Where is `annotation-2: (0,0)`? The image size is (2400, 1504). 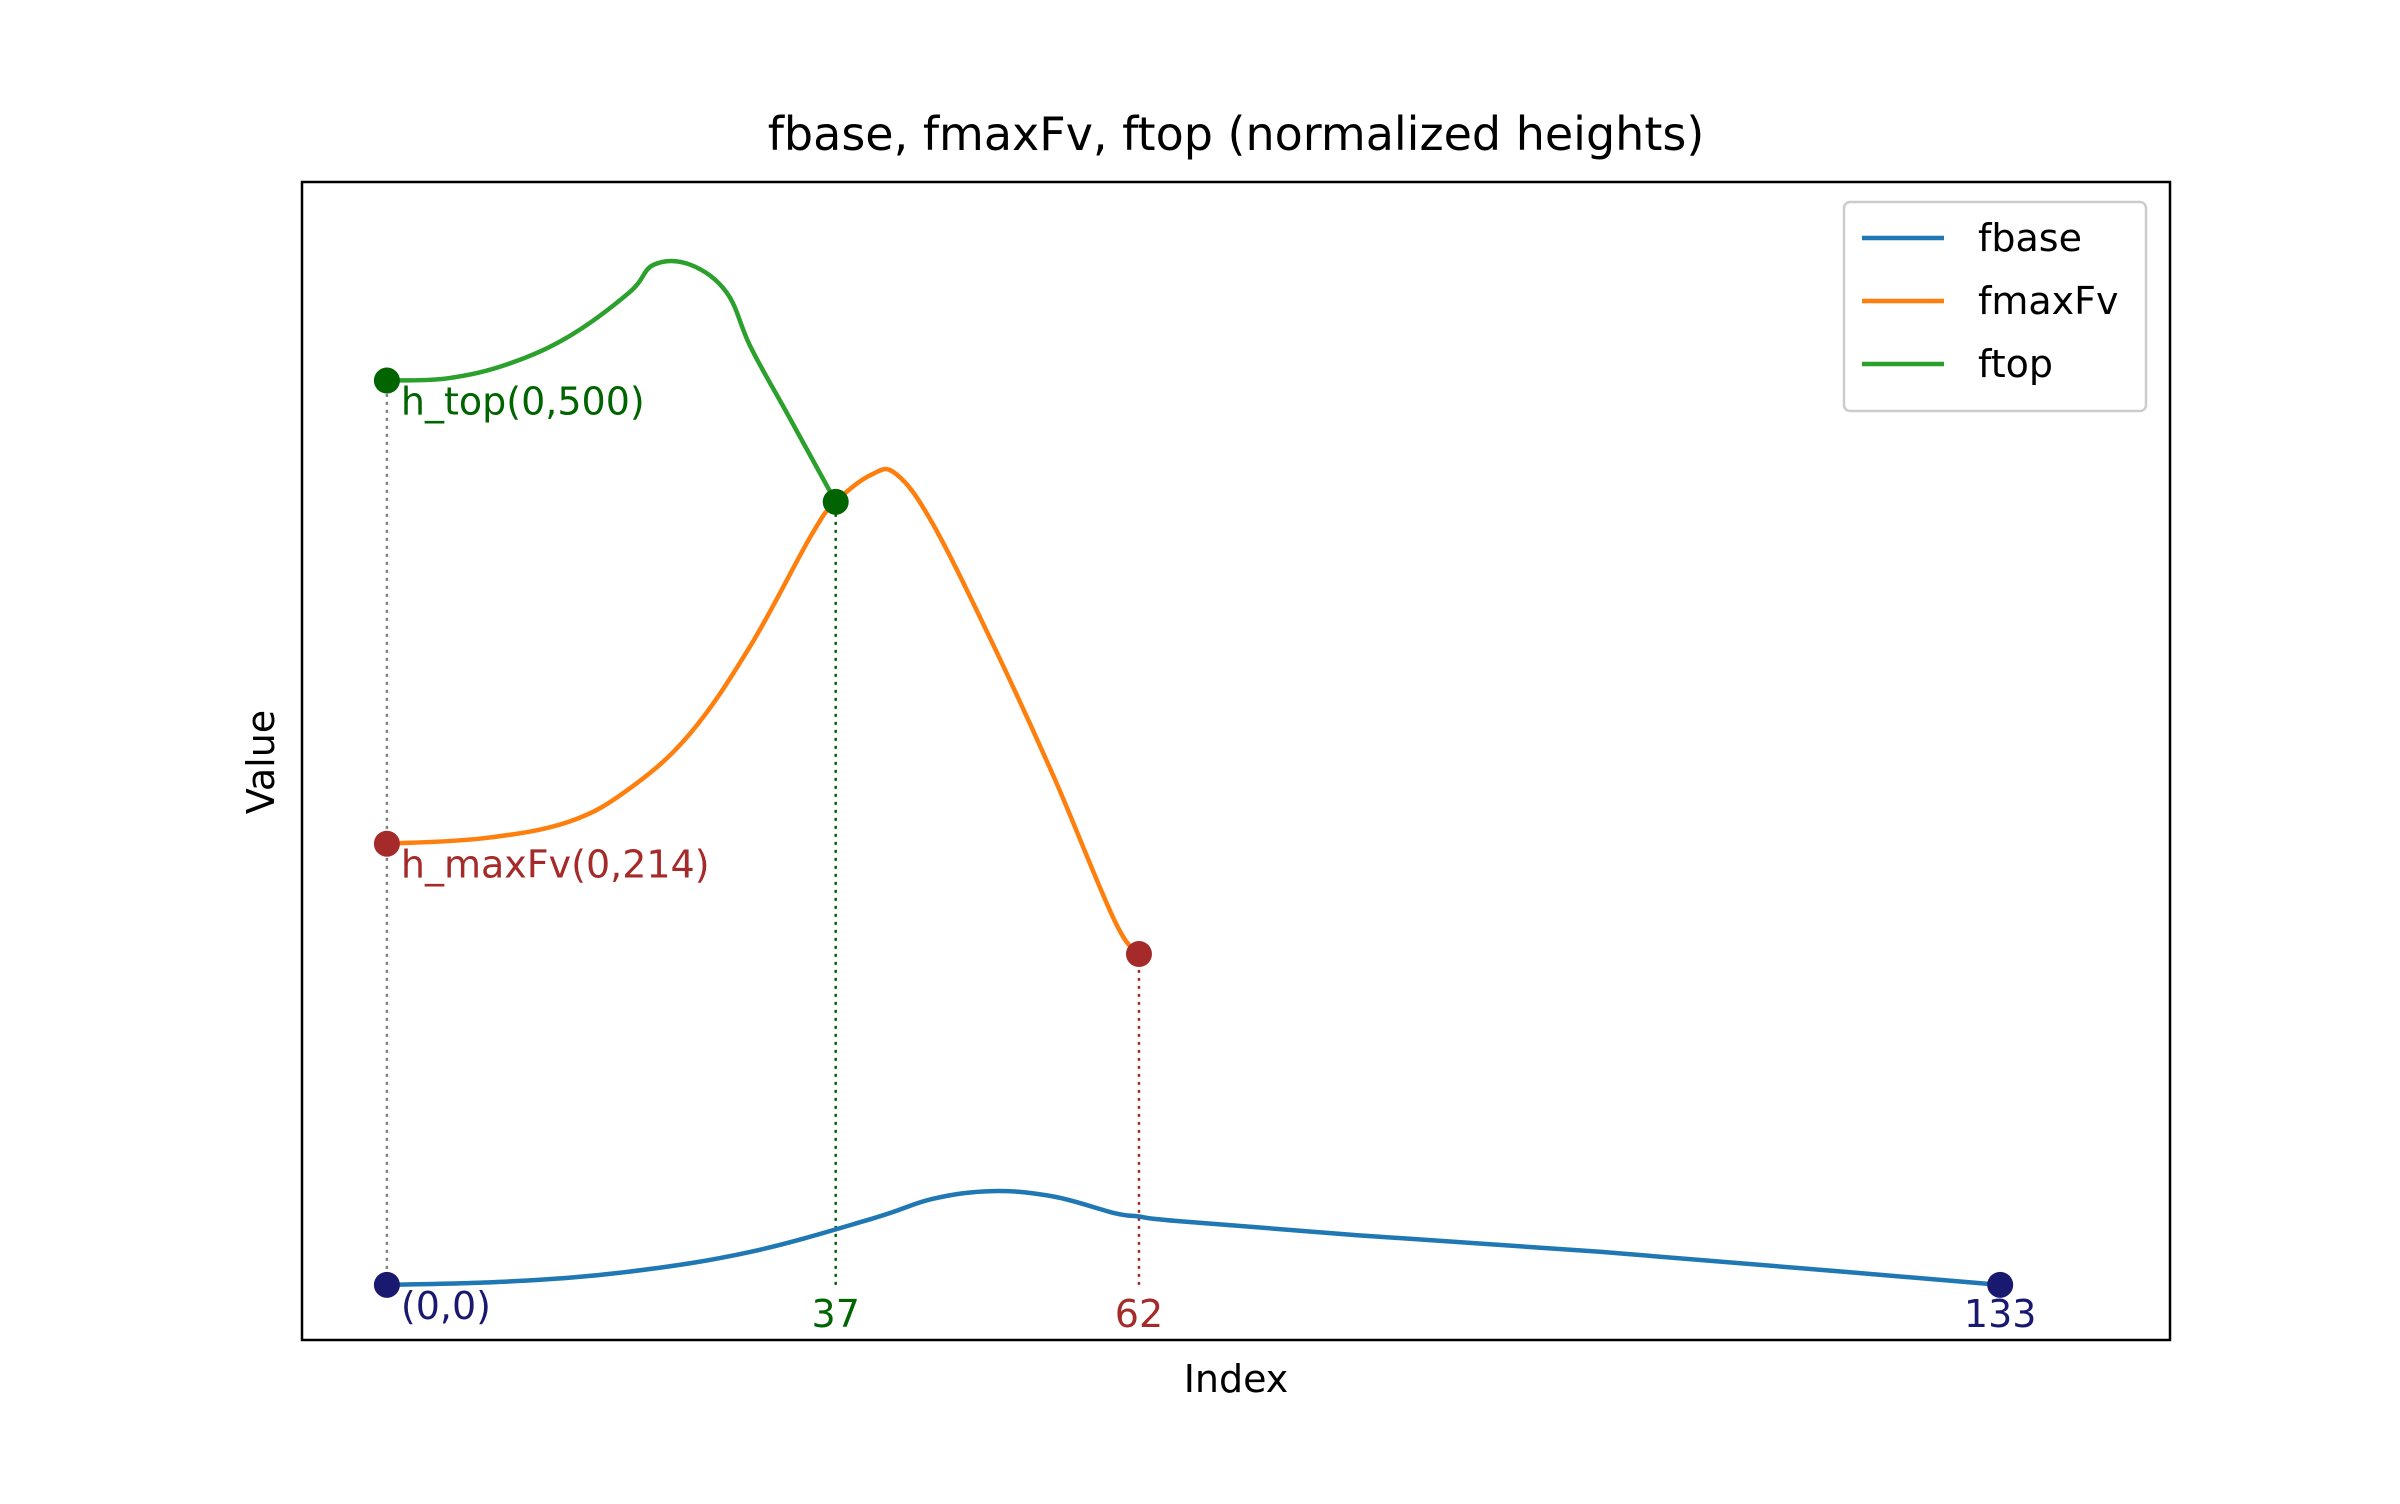 annotation-2: (0,0) is located at coordinates (446, 1306).